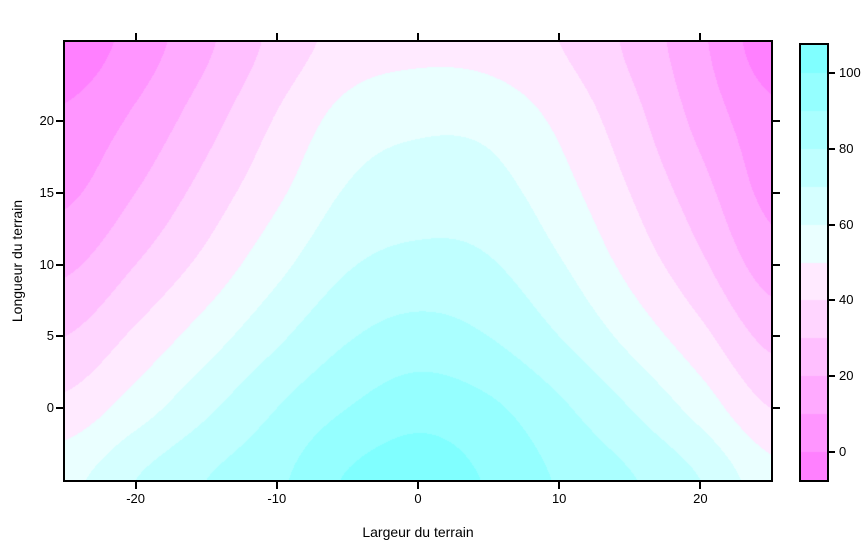 This screenshot has width=865, height=552. I want to click on y-axis-tick-label-0: 0, so click(50, 408).